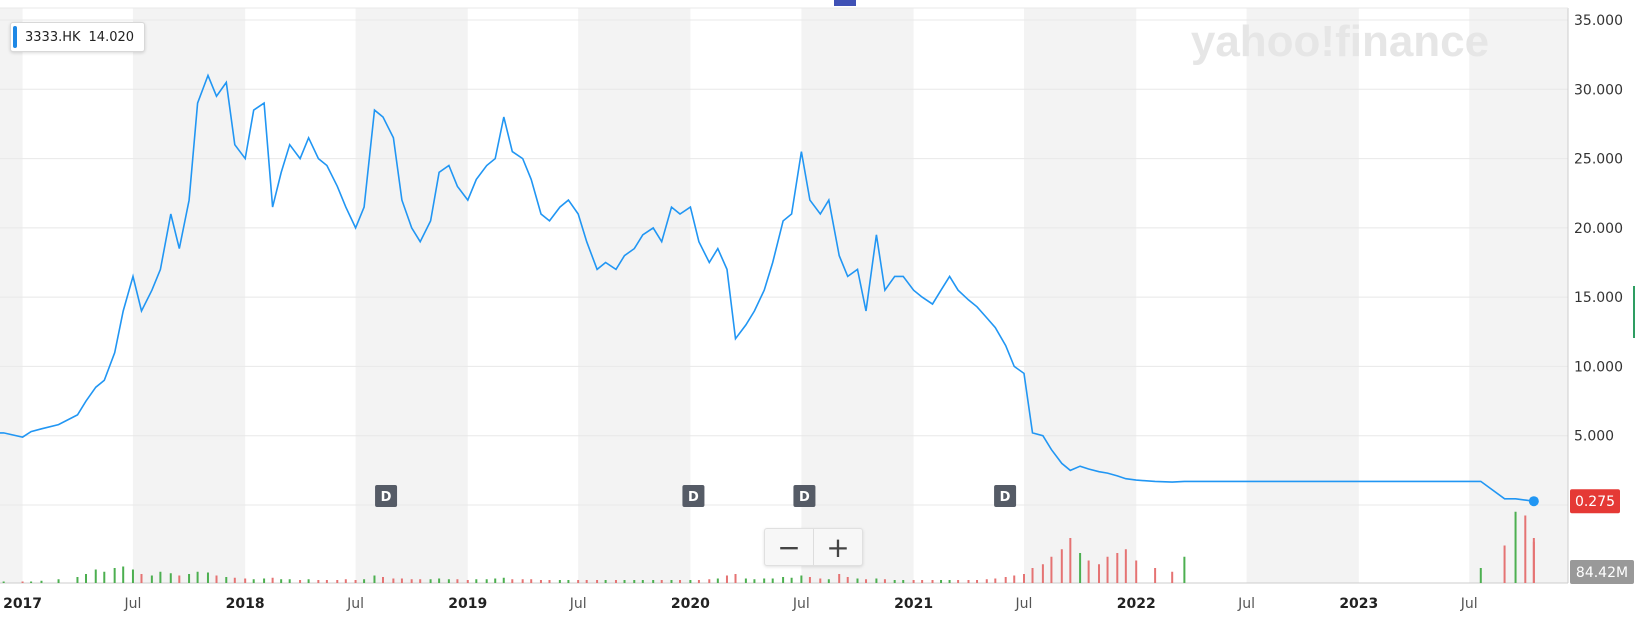 Image resolution: width=1637 pixels, height=633 pixels. I want to click on range-handle-marker, so click(845, 3).